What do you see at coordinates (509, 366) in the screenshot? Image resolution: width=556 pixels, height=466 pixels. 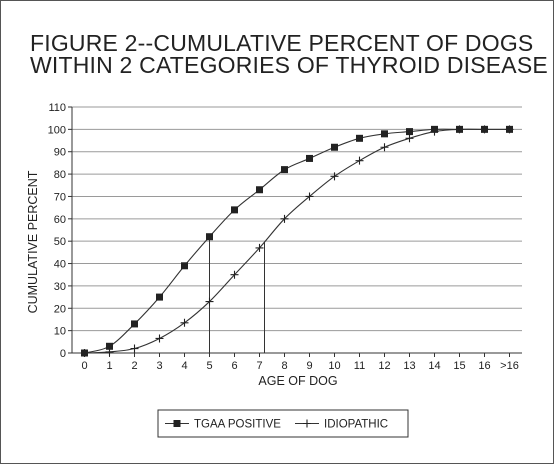 I see `x-tick-label: >16` at bounding box center [509, 366].